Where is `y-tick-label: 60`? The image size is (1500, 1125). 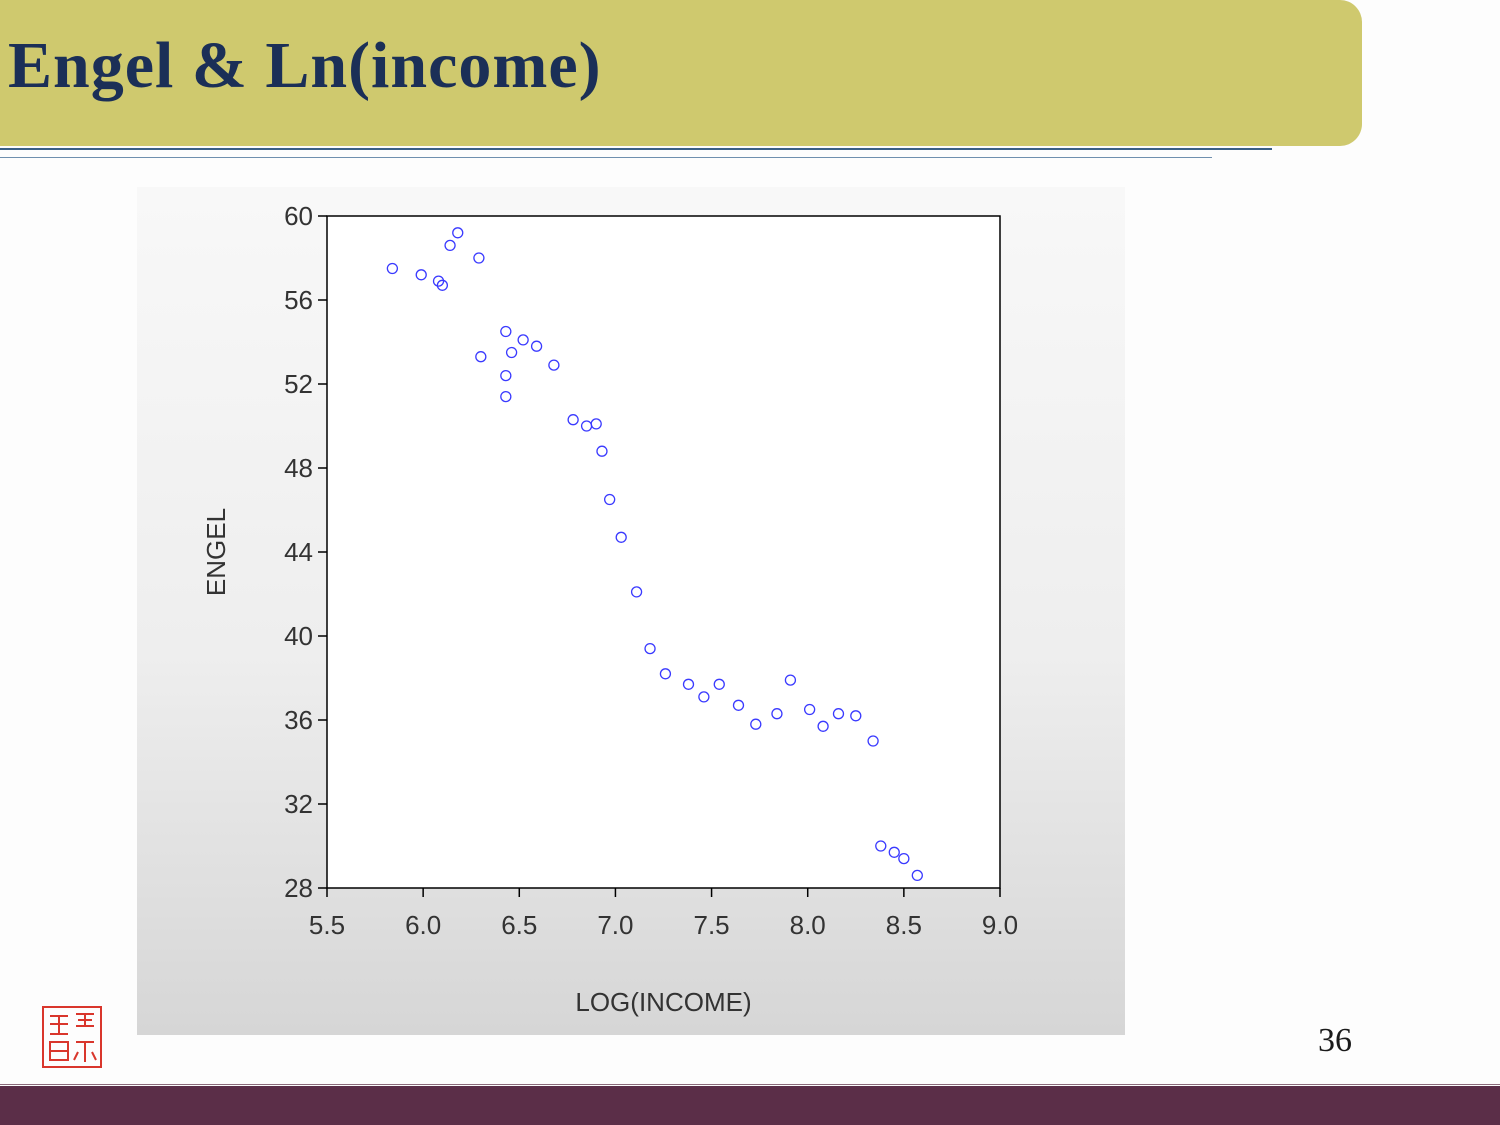 y-tick-label: 60 is located at coordinates (298, 216).